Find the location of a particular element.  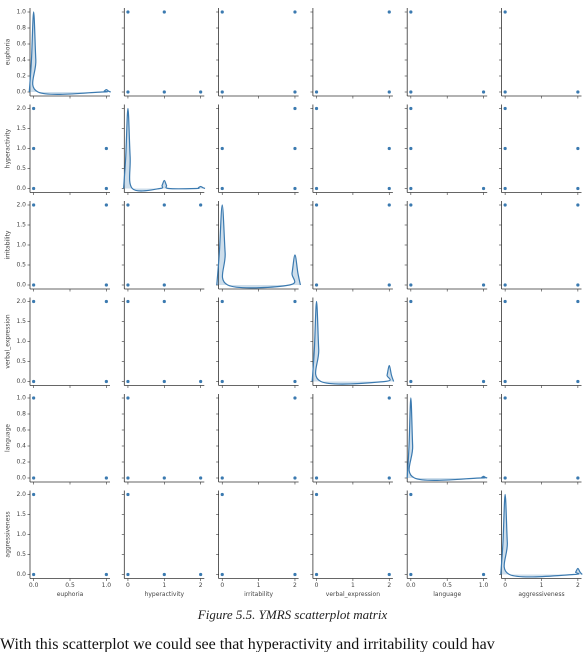

y-tick-label: 0.5 is located at coordinates (21, 168).